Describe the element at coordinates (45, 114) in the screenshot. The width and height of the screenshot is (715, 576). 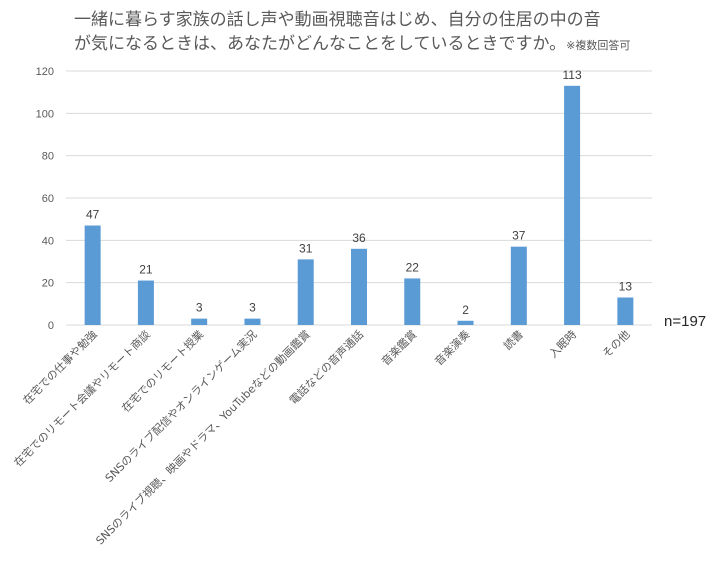
I see `y-tick-label: 100` at that location.